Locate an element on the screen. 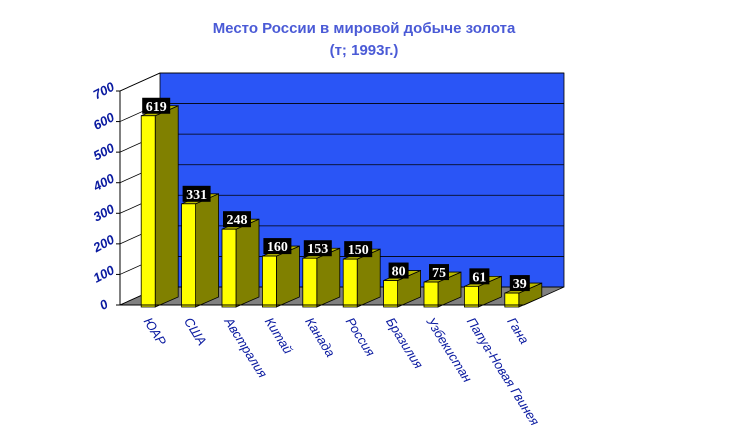 Image resolution: width=731 pixels, height=434 pixels. x-tick-label: Гана is located at coordinates (518, 331).